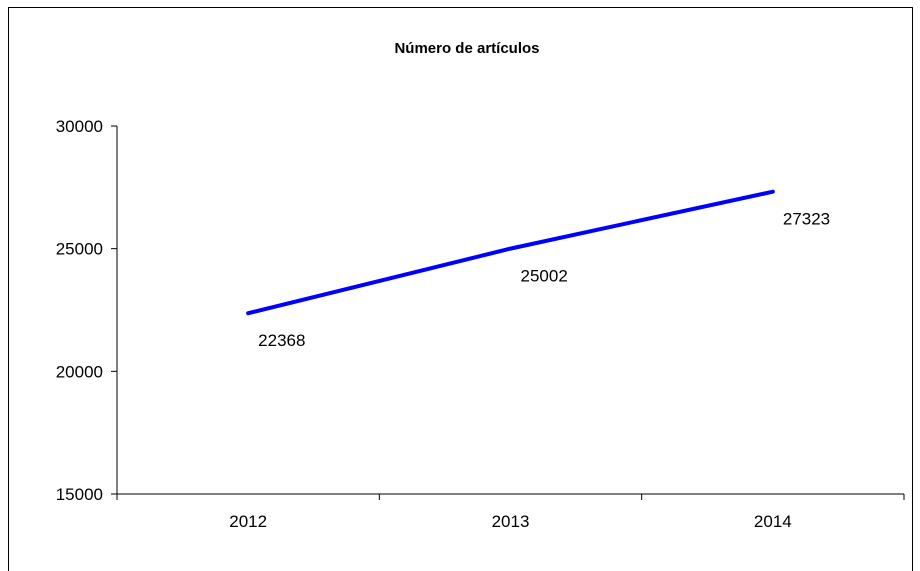 The width and height of the screenshot is (920, 571). I want to click on x-tick-label: 2014, so click(773, 521).